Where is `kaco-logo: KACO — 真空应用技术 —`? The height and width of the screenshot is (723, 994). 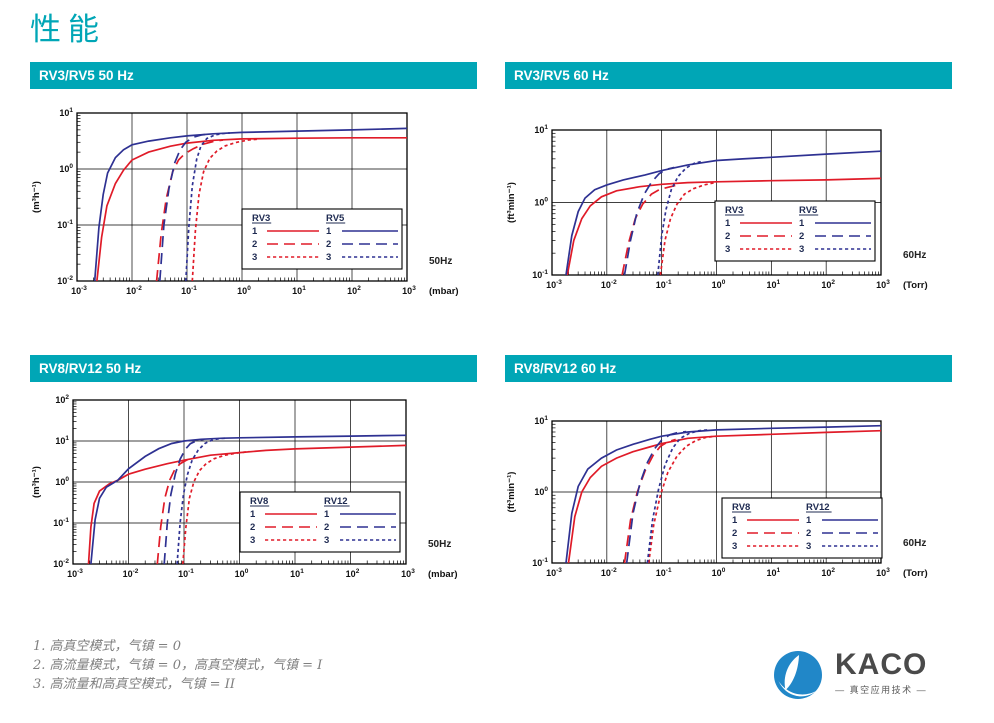
kaco-logo: KACO — 真空应用技术 — is located at coordinates (849, 675).